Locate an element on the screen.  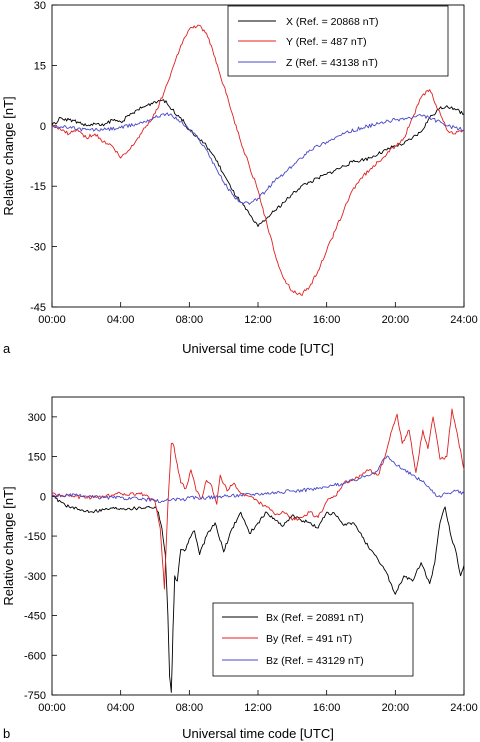
y-axis-label-b: Relative change [nT] is located at coordinates (8, 545).